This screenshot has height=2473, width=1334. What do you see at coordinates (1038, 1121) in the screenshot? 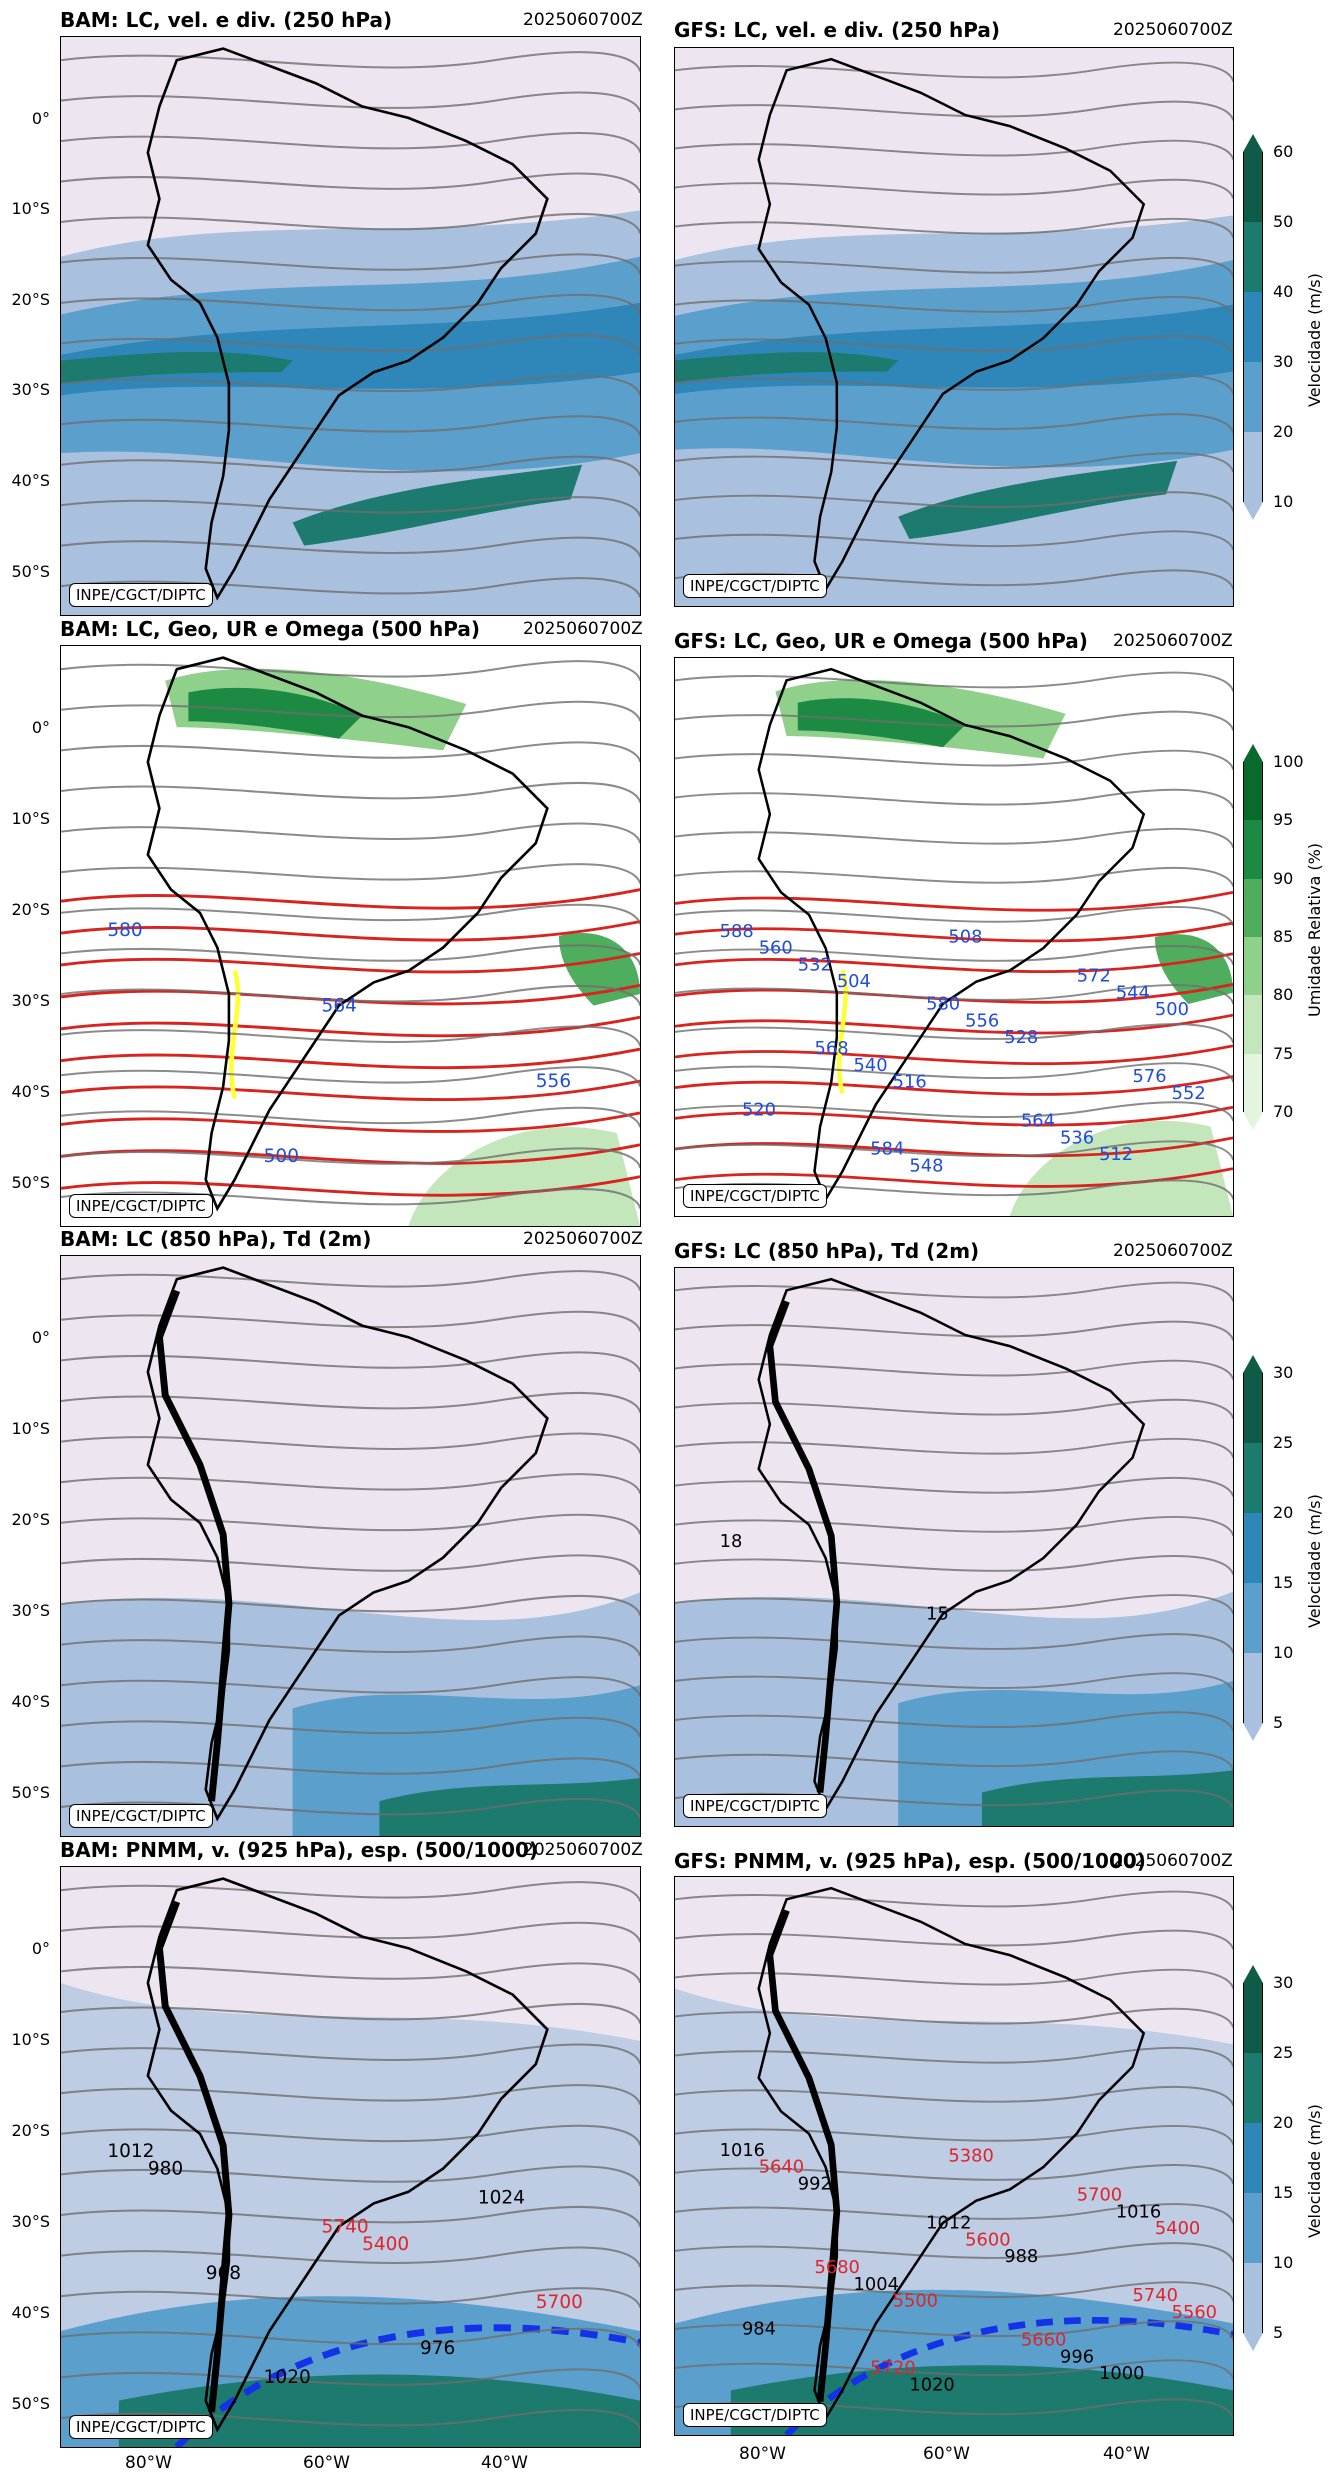
I see `contour-label: 564` at bounding box center [1038, 1121].